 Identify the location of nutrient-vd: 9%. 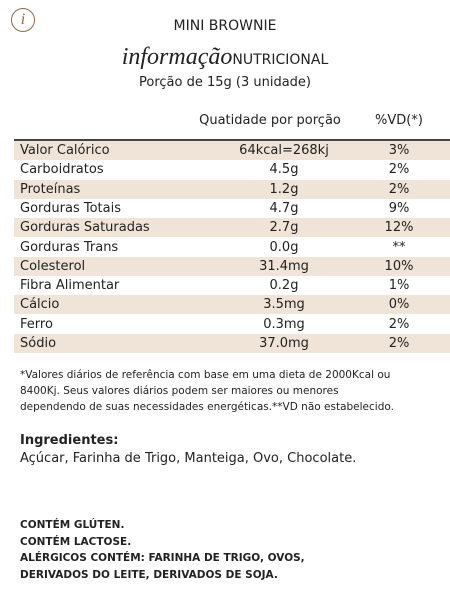
(399, 208).